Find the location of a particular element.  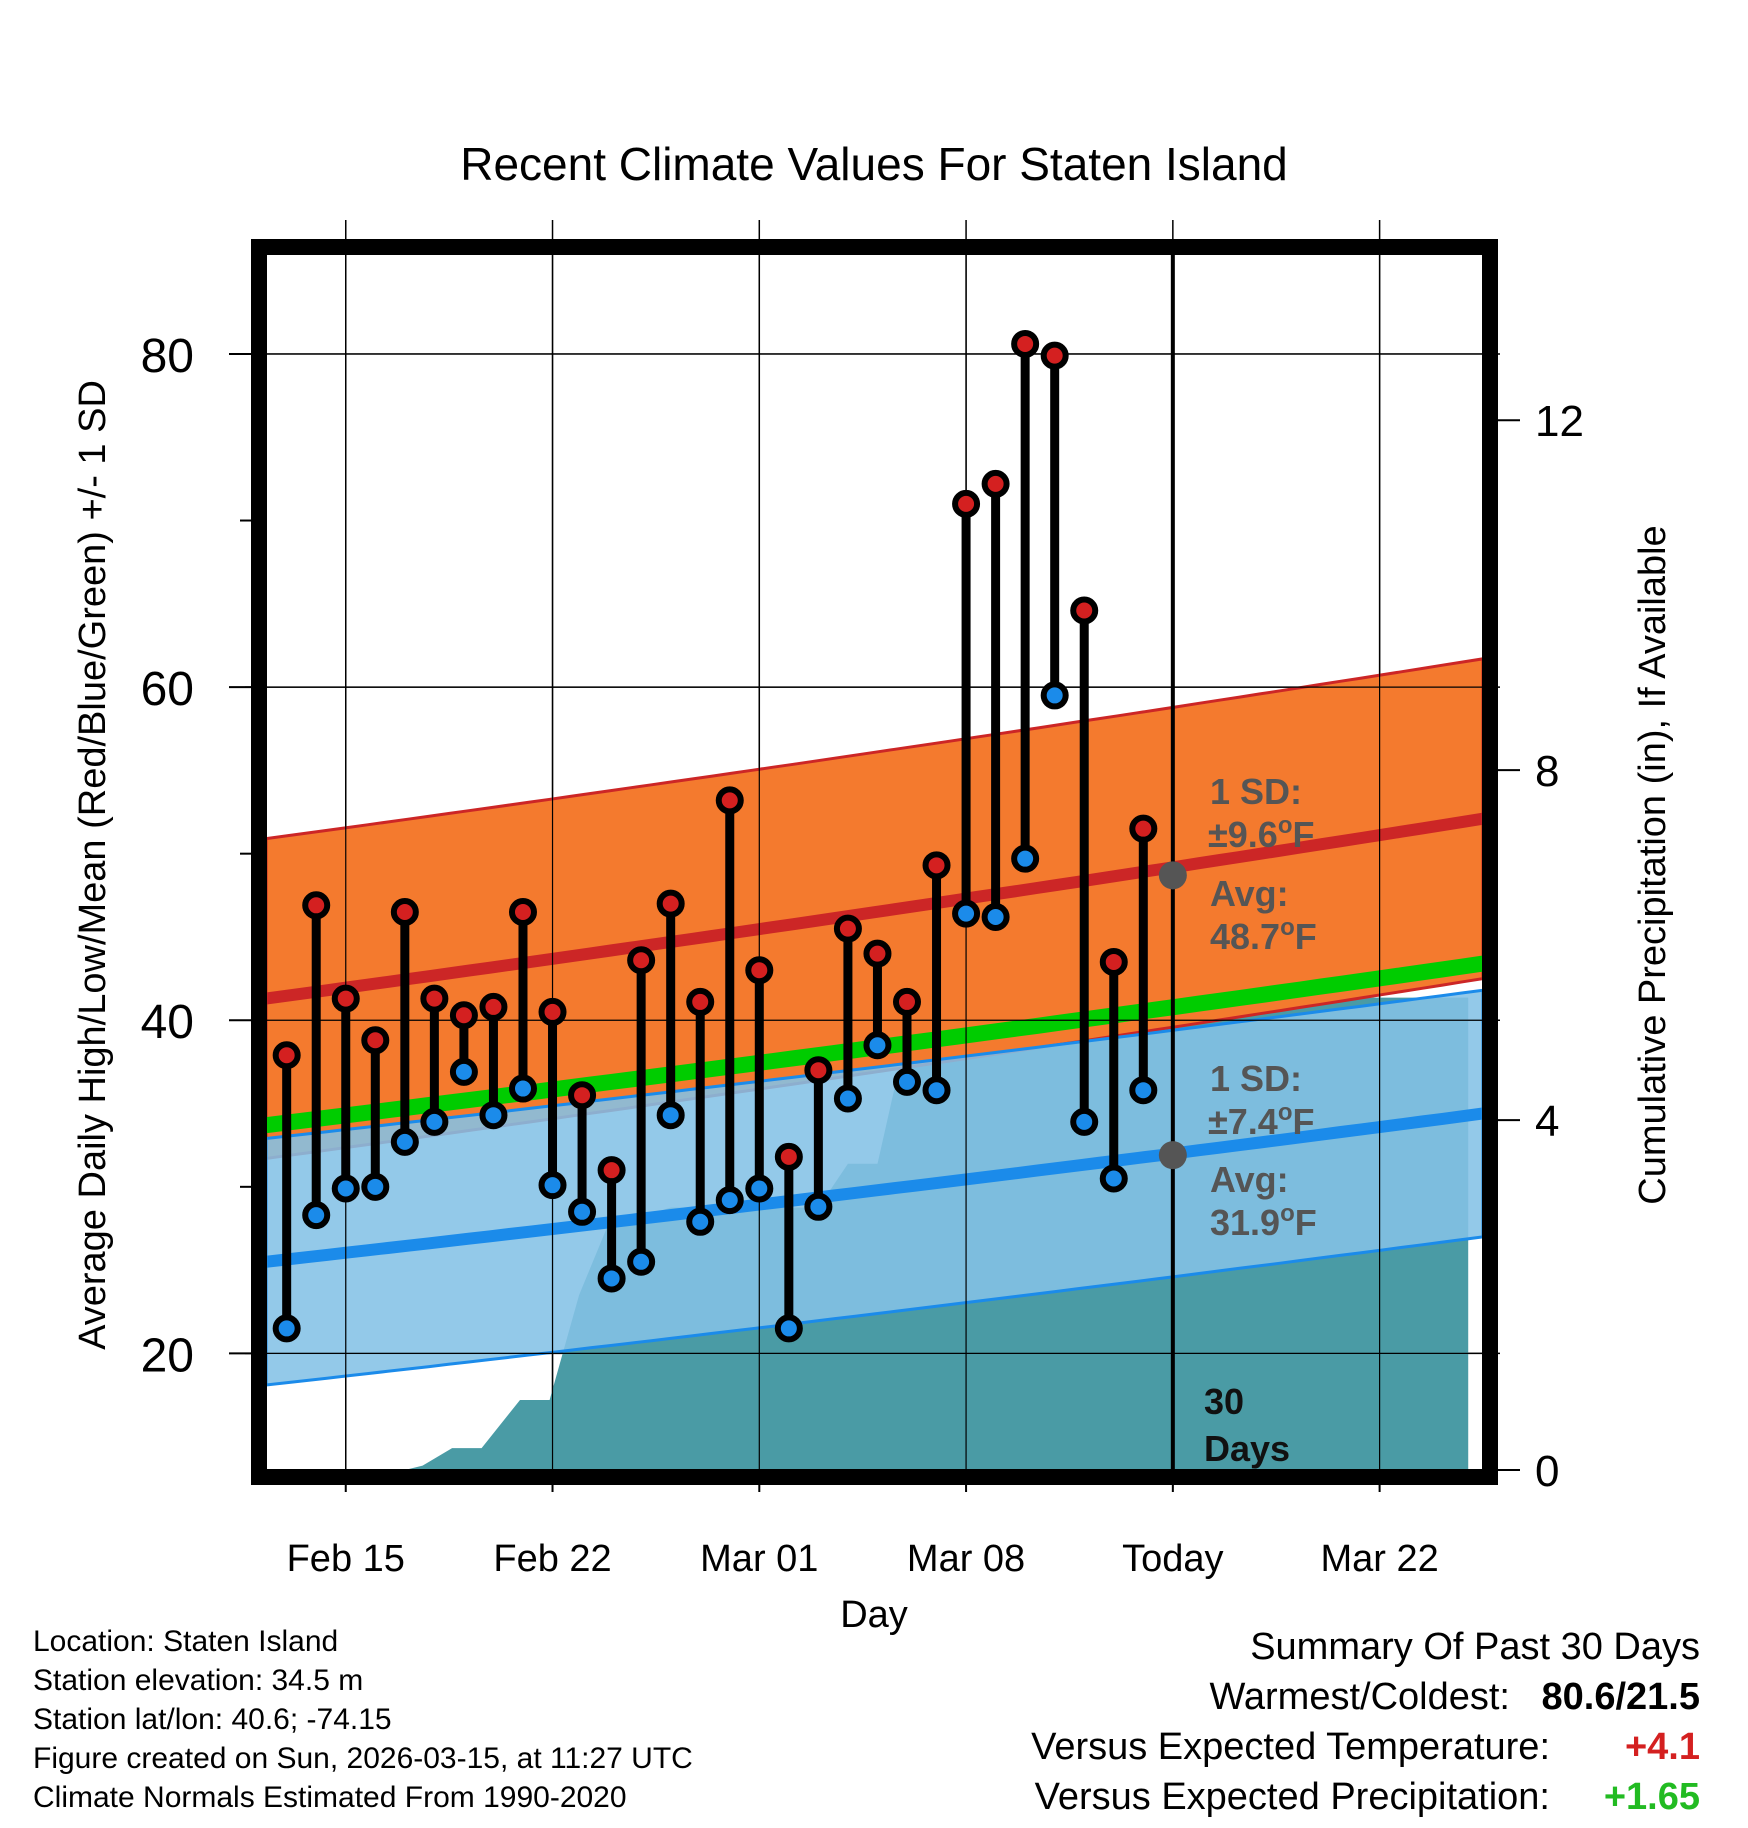

temp-anomaly-value: +4.1 is located at coordinates (1662, 1747).